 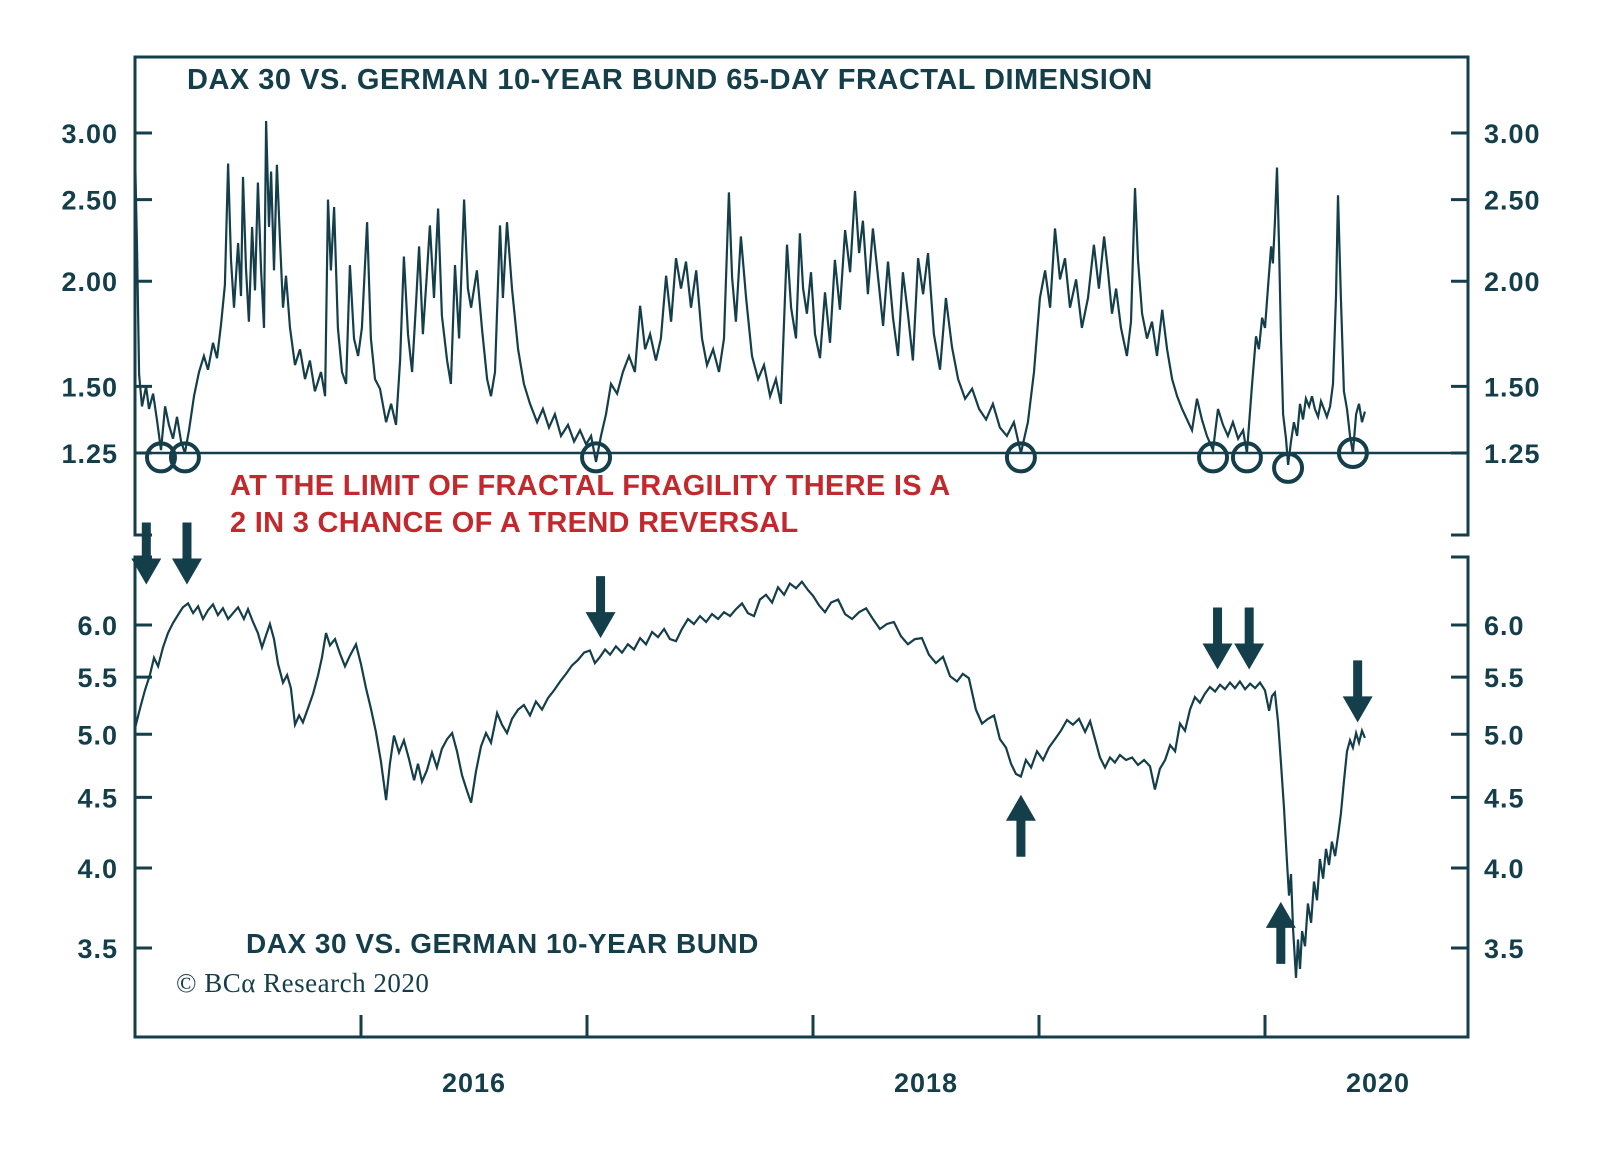 What do you see at coordinates (89, 387) in the screenshot?
I see `y-tick-label-left: 1.50` at bounding box center [89, 387].